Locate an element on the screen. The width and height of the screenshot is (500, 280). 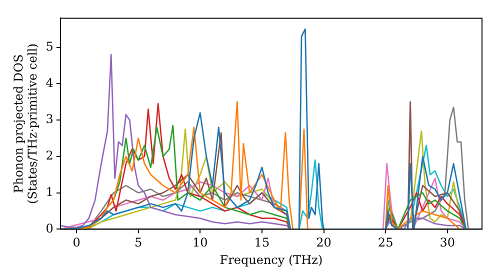
y-tick-label: 3 is located at coordinates (50, 119).